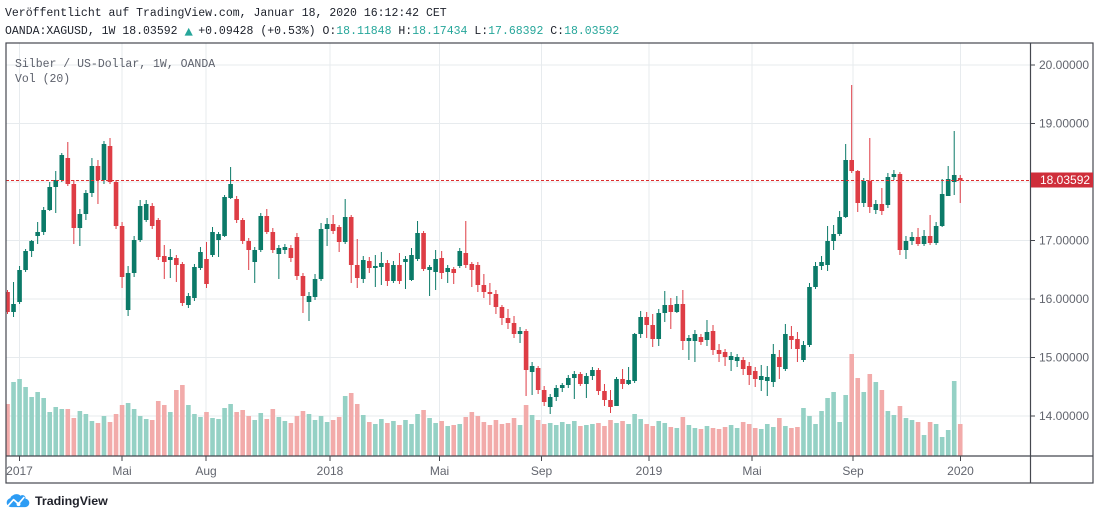 The width and height of the screenshot is (1100, 526). Describe the element at coordinates (649, 471) in the screenshot. I see `svg-text: 2019` at that location.